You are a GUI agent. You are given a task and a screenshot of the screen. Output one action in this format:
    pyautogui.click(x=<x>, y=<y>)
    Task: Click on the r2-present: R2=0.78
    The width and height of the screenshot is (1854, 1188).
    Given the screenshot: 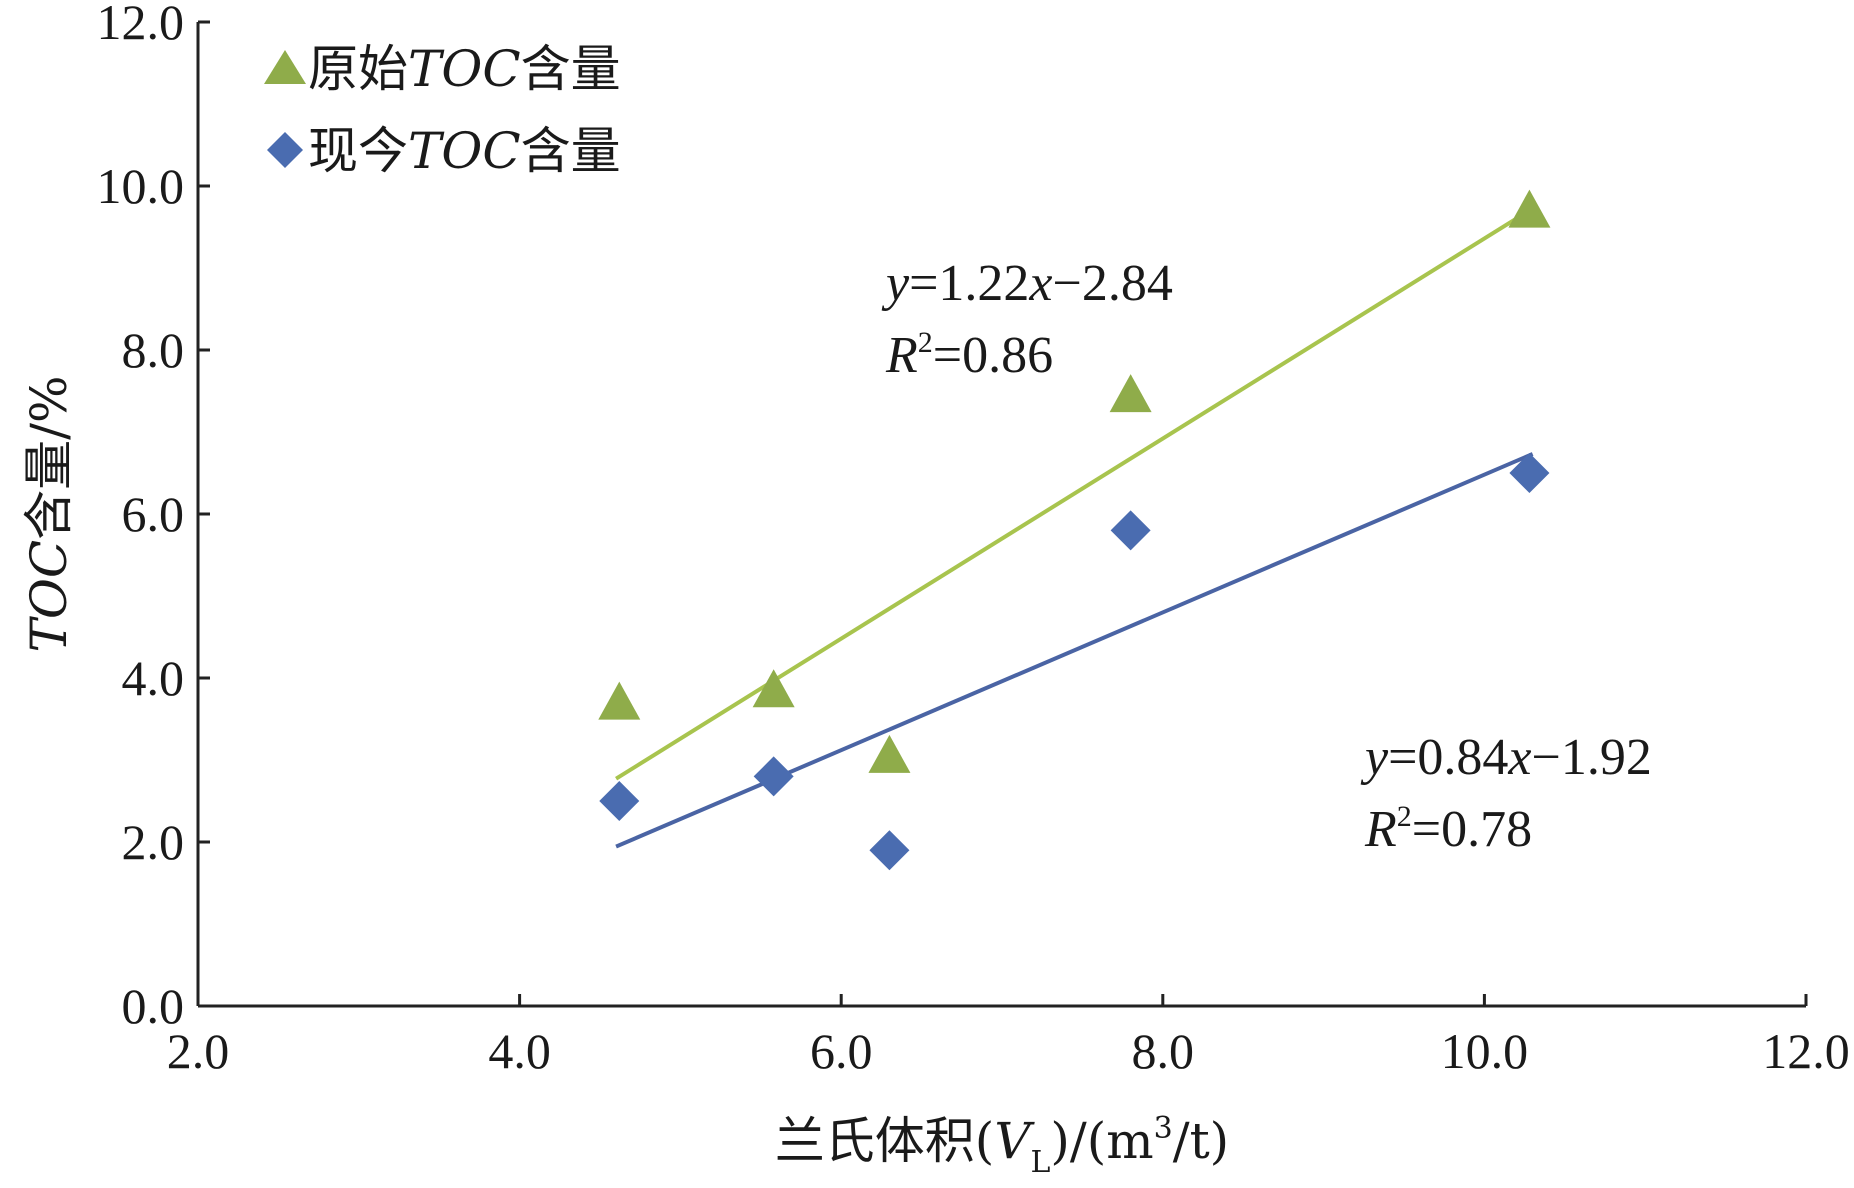 What is the action you would take?
    pyautogui.click(x=1448, y=829)
    